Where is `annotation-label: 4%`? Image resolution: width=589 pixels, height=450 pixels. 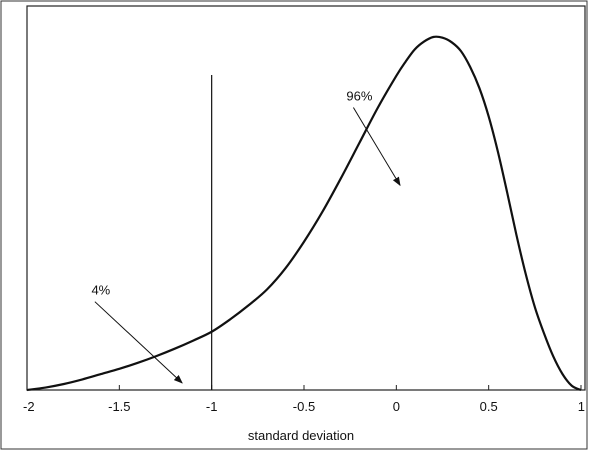 annotation-label: 4% is located at coordinates (100, 290).